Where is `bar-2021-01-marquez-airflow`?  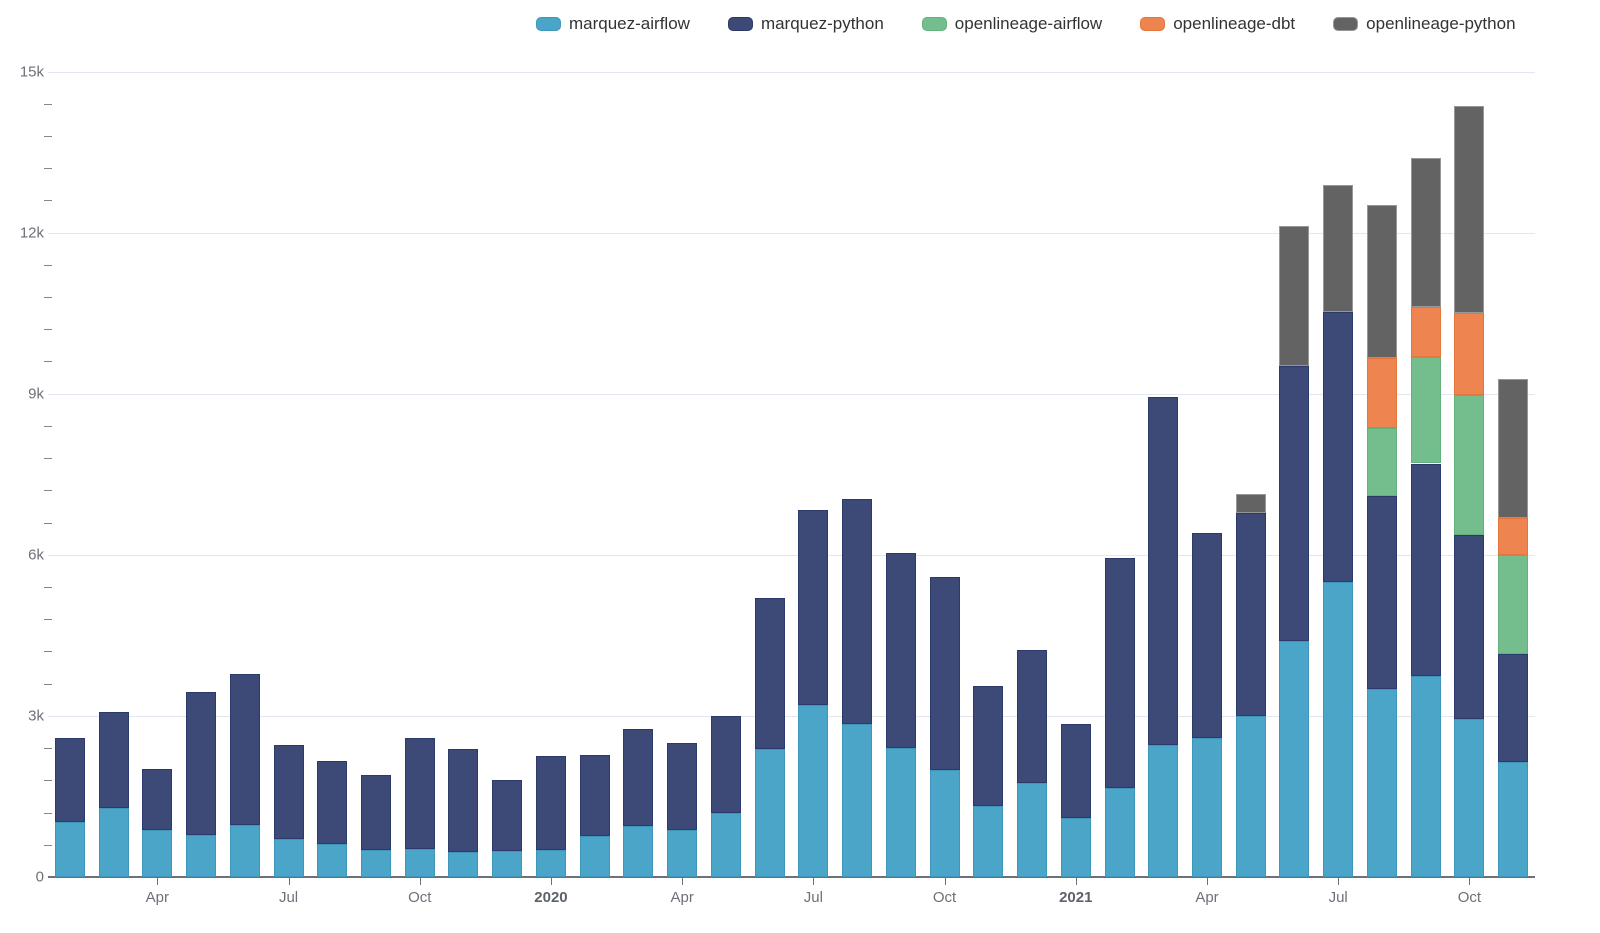
bar-2021-01-marquez-airflow is located at coordinates (1075, 847).